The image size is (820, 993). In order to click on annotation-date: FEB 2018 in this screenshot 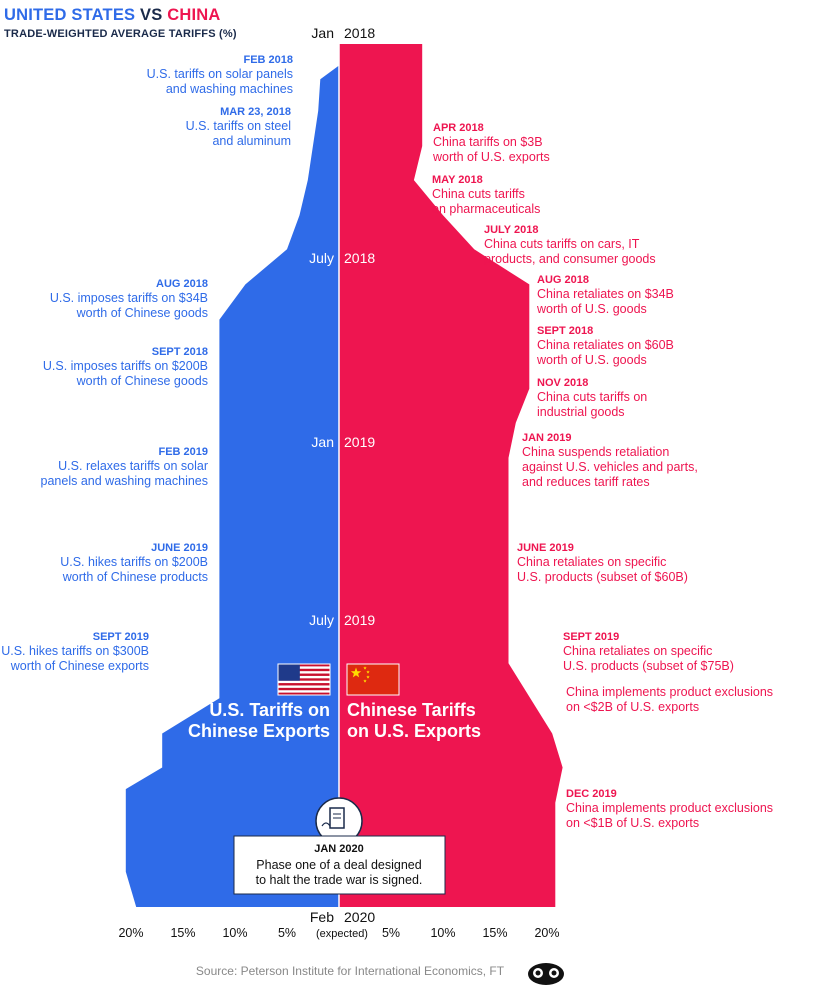, I will do `click(268, 60)`.